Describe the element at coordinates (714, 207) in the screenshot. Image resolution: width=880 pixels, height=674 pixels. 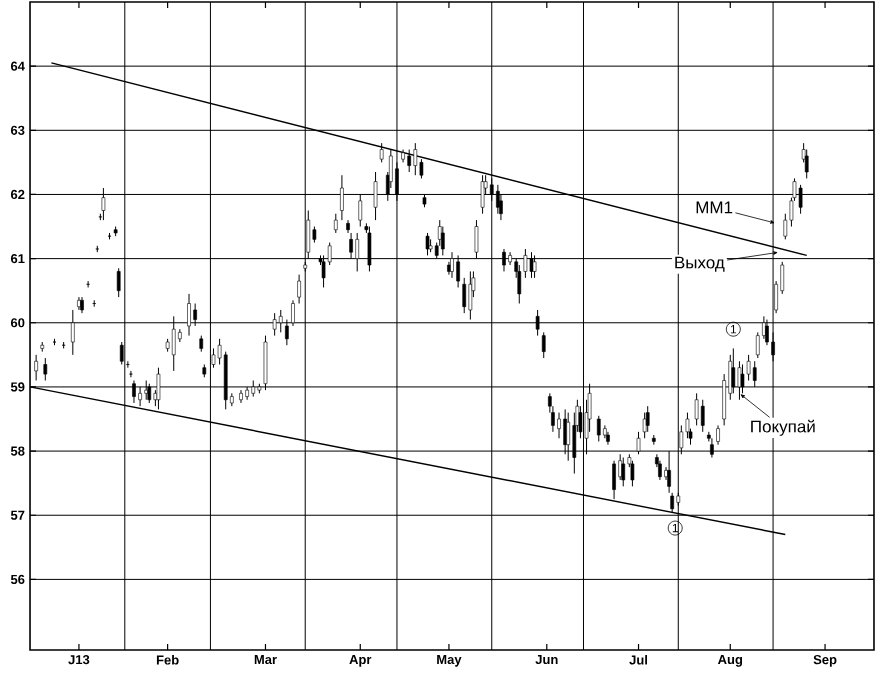
I see `annotation: MM1` at that location.